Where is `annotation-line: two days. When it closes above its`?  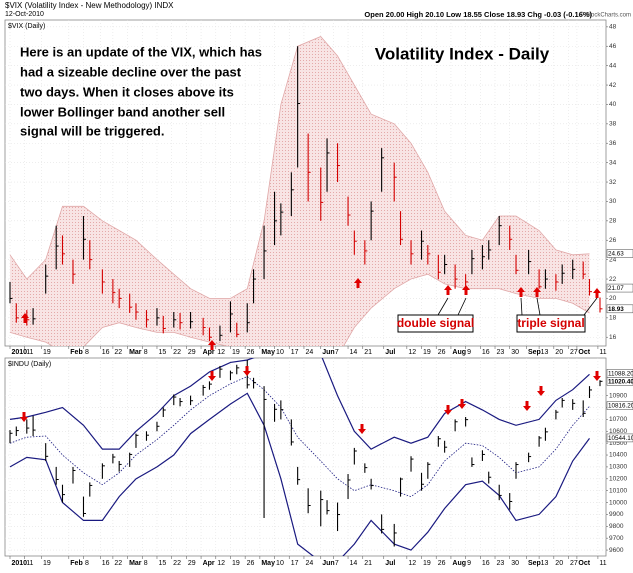 annotation-line: two days. When it closes above its is located at coordinates (127, 91).